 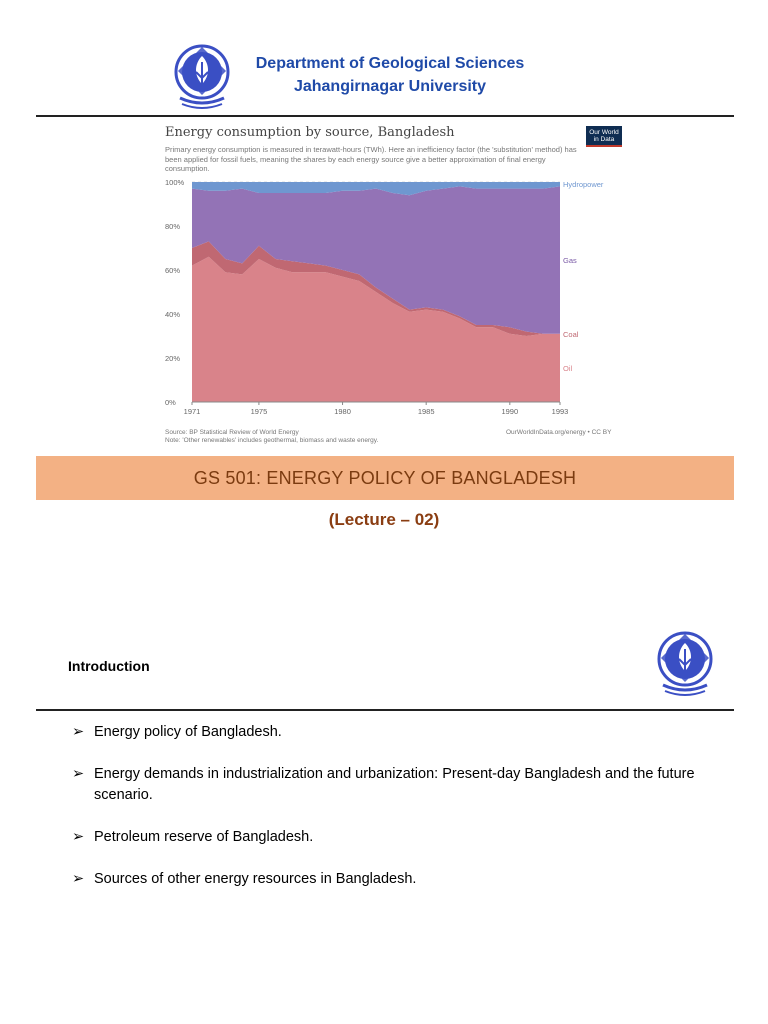 What do you see at coordinates (204, 837) in the screenshot?
I see `list-item-text: Petroleum reserve of Bangladesh.` at bounding box center [204, 837].